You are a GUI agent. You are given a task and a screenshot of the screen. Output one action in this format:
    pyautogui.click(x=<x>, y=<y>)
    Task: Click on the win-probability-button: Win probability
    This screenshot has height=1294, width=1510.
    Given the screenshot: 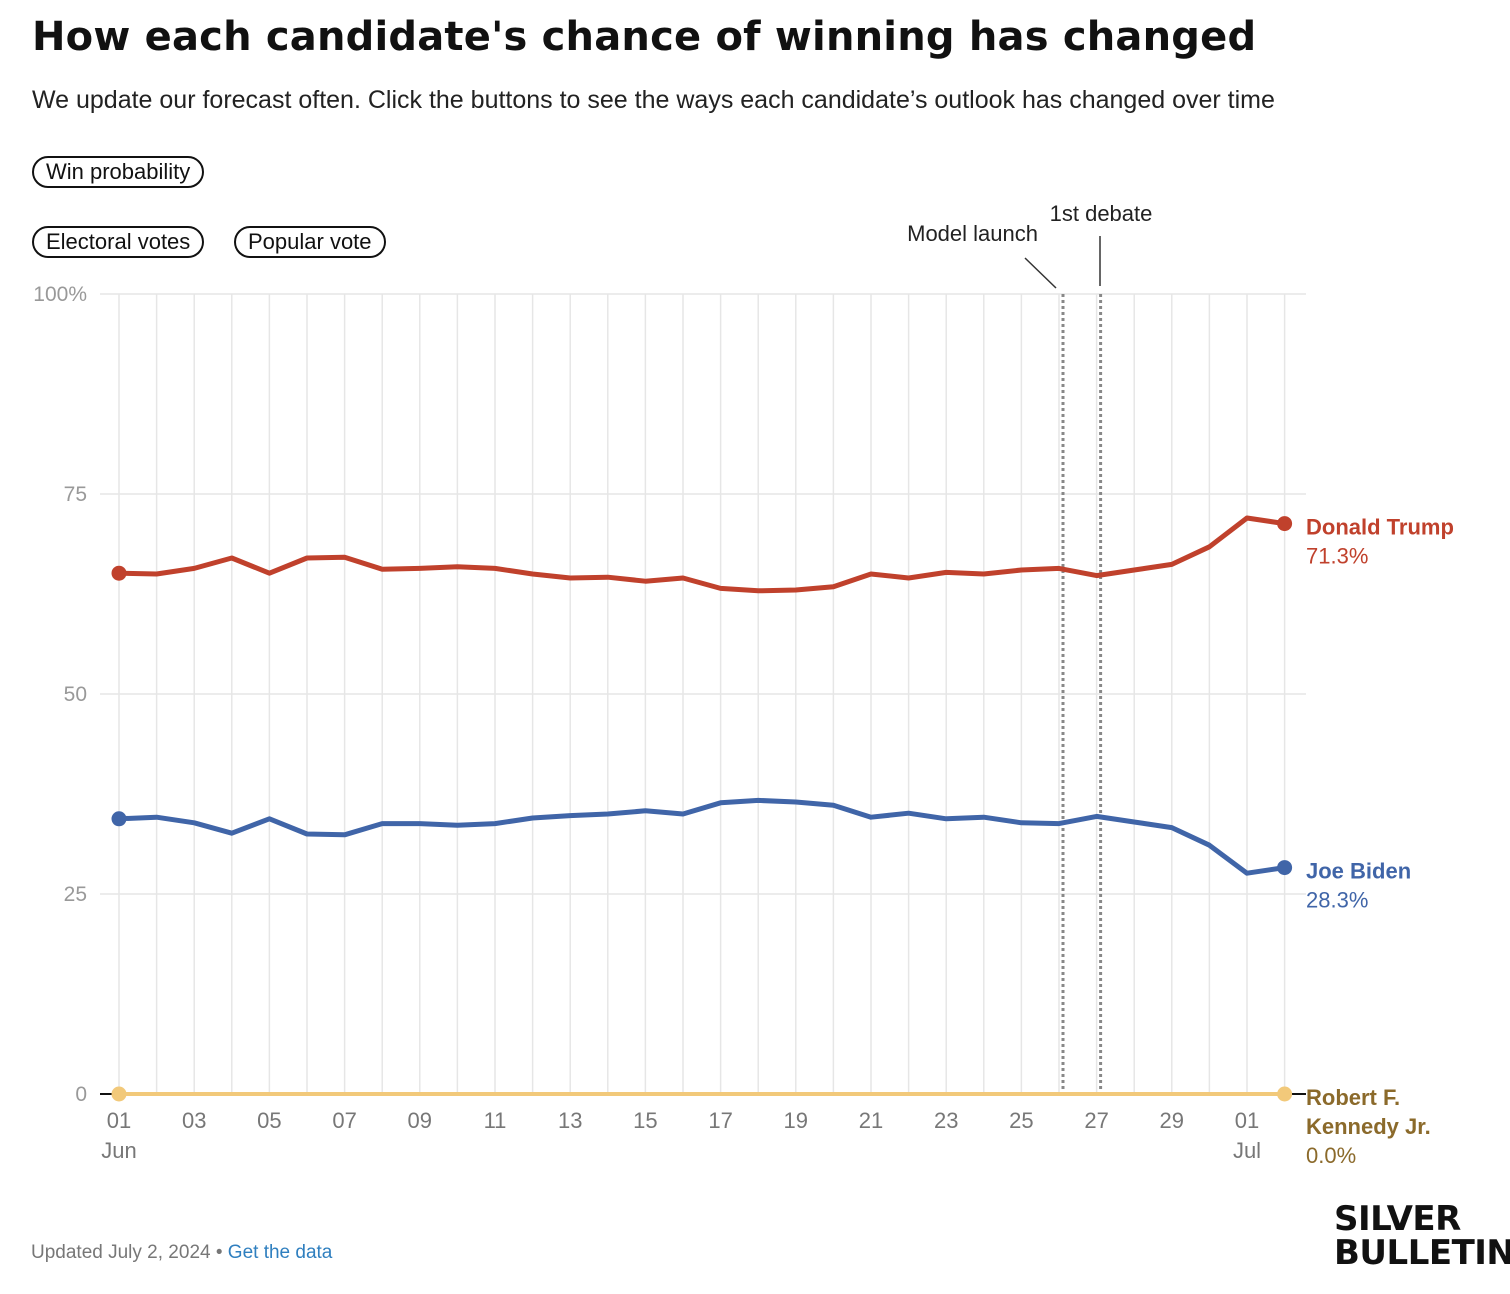 What is the action you would take?
    pyautogui.click(x=118, y=172)
    